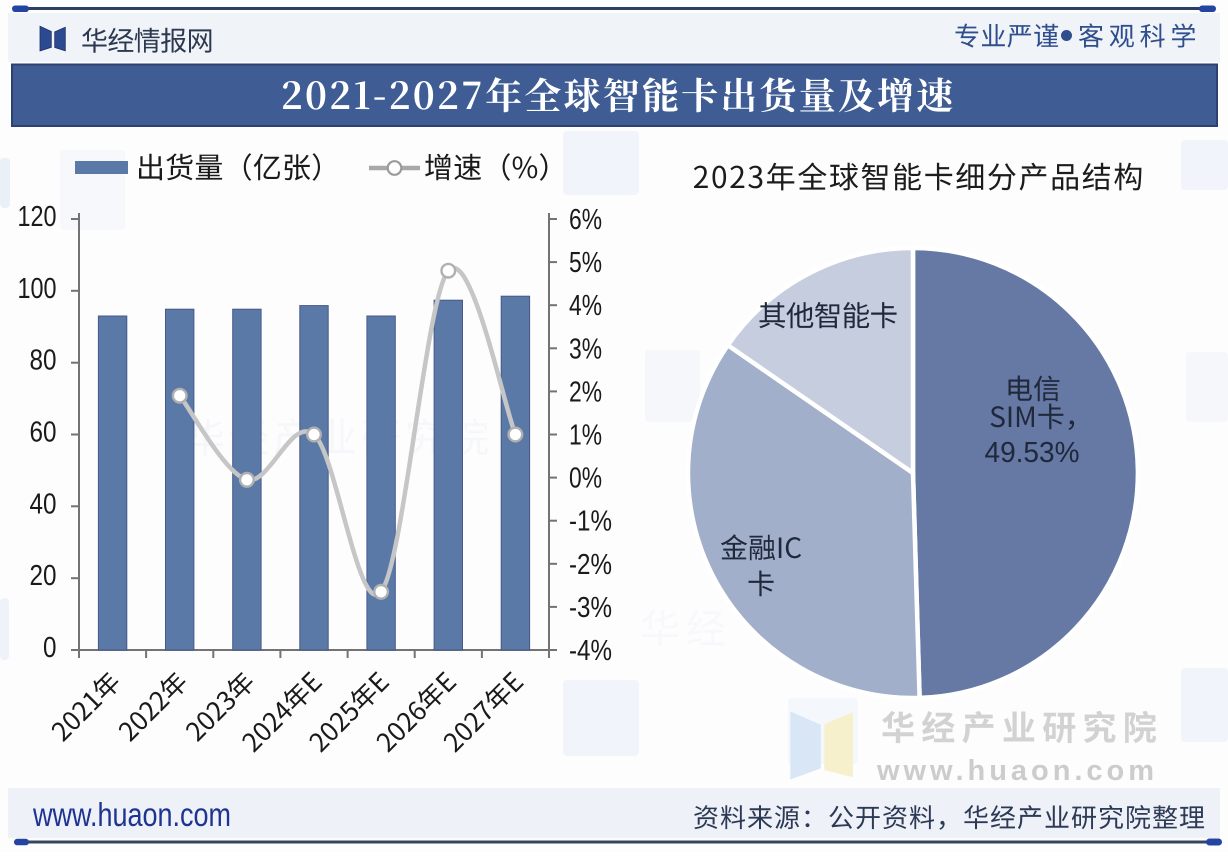  What do you see at coordinates (1032, 453) in the screenshot?
I see `svg-text: 49.53%` at bounding box center [1032, 453].